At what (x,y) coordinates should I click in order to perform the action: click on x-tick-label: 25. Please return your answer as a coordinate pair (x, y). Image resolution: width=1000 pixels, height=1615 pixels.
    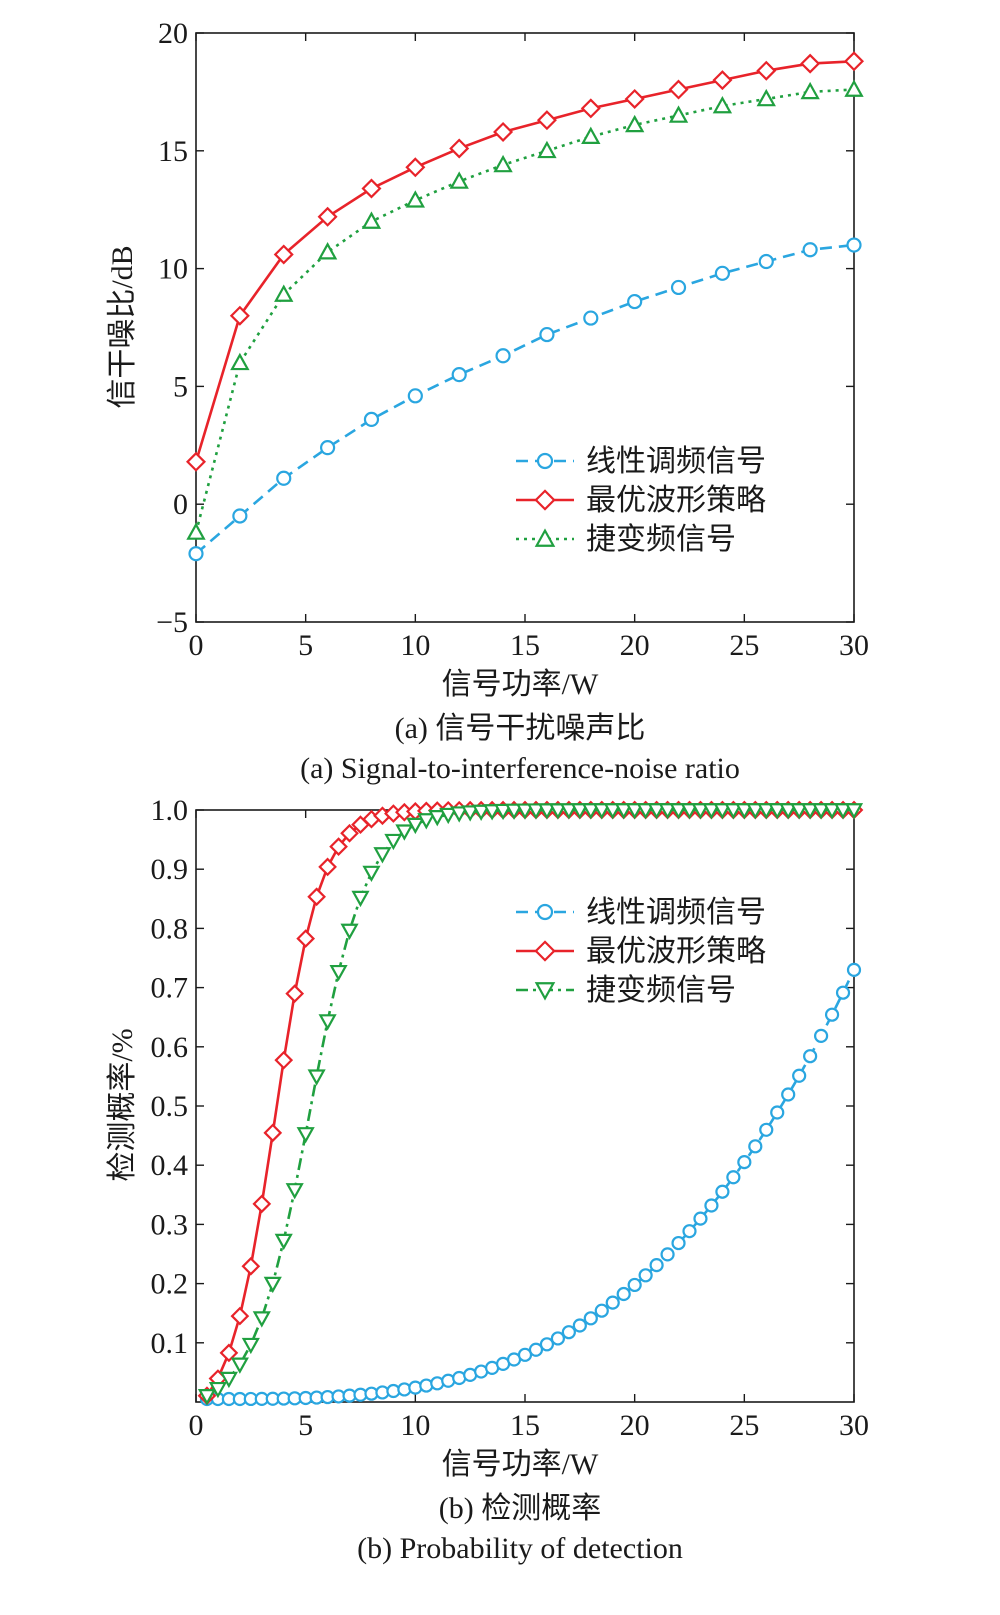
    Looking at the image, I should click on (744, 1425).